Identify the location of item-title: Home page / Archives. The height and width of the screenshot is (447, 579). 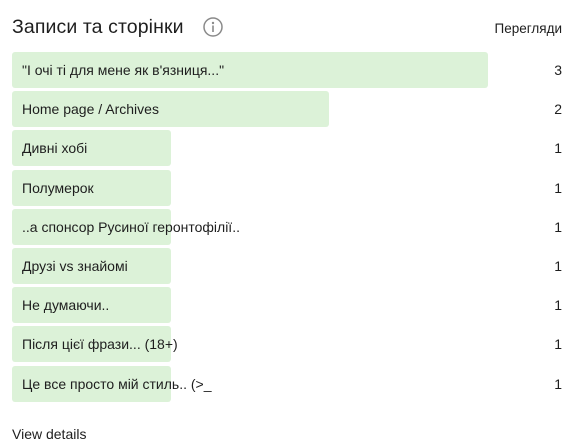
(90, 109).